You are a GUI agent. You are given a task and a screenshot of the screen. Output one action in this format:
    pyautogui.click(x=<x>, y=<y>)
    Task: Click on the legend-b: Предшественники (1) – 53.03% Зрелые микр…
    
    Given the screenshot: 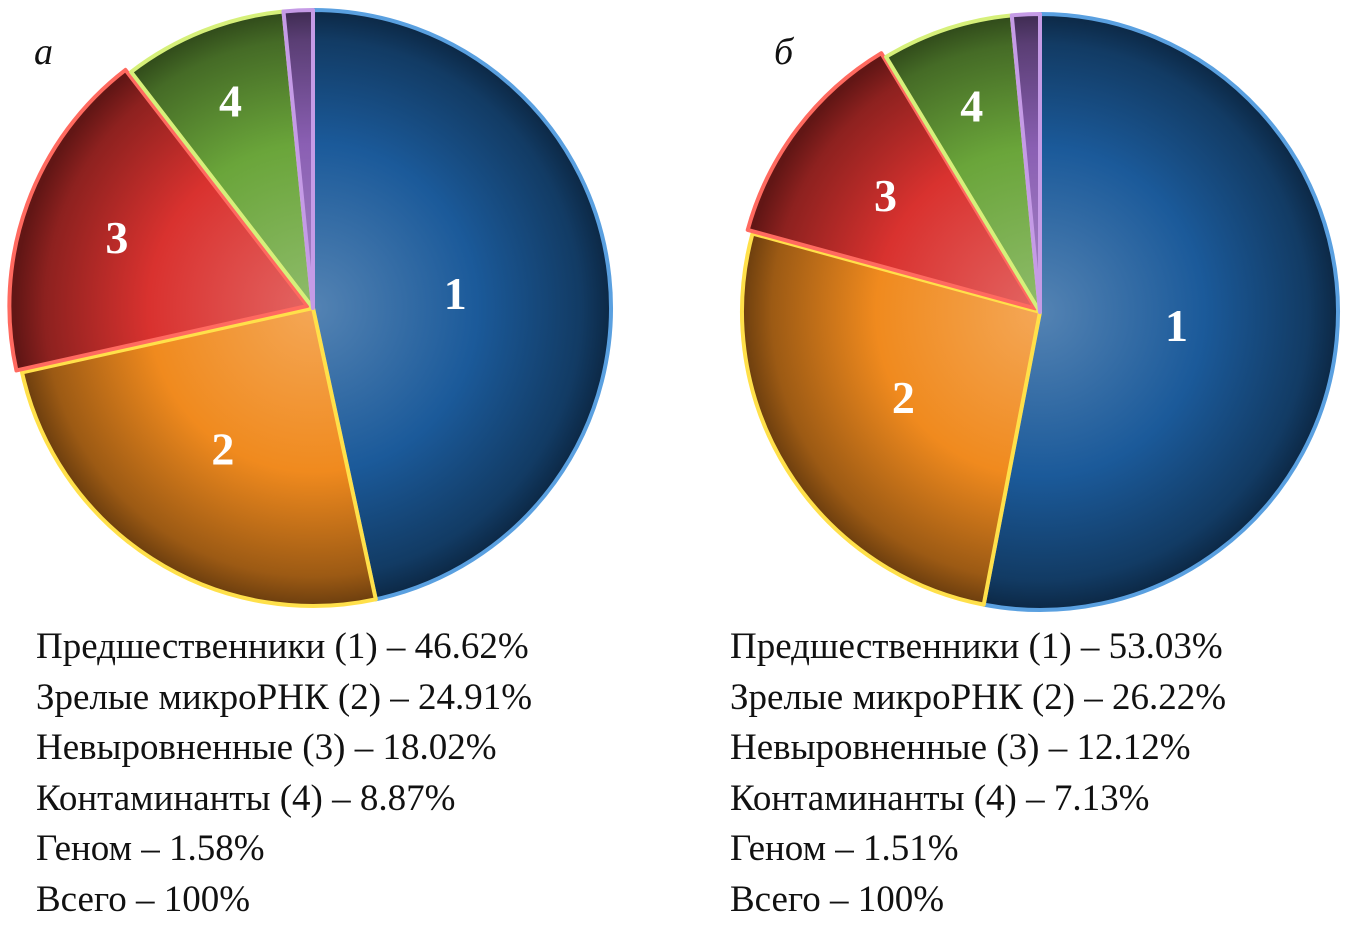 What is the action you would take?
    pyautogui.click(x=978, y=773)
    